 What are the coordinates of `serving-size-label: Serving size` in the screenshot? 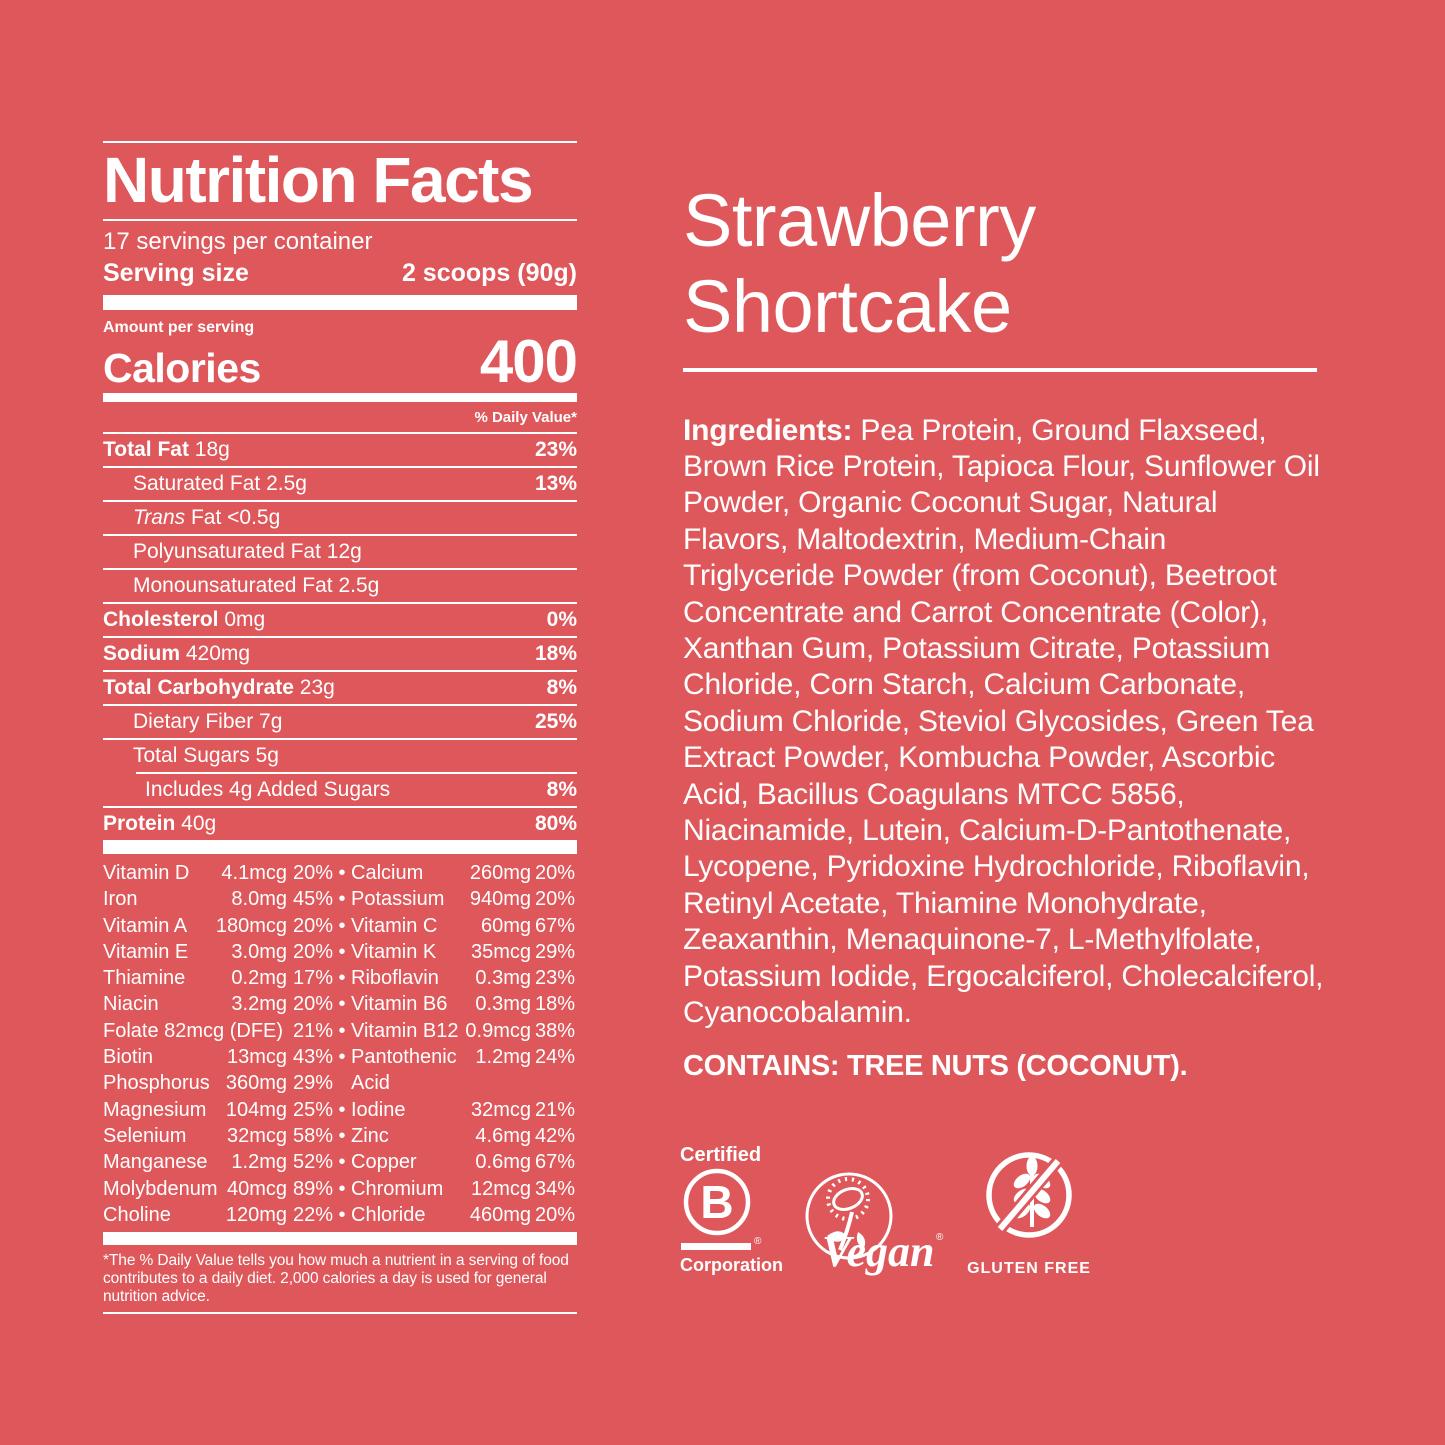 It's located at (176, 273).